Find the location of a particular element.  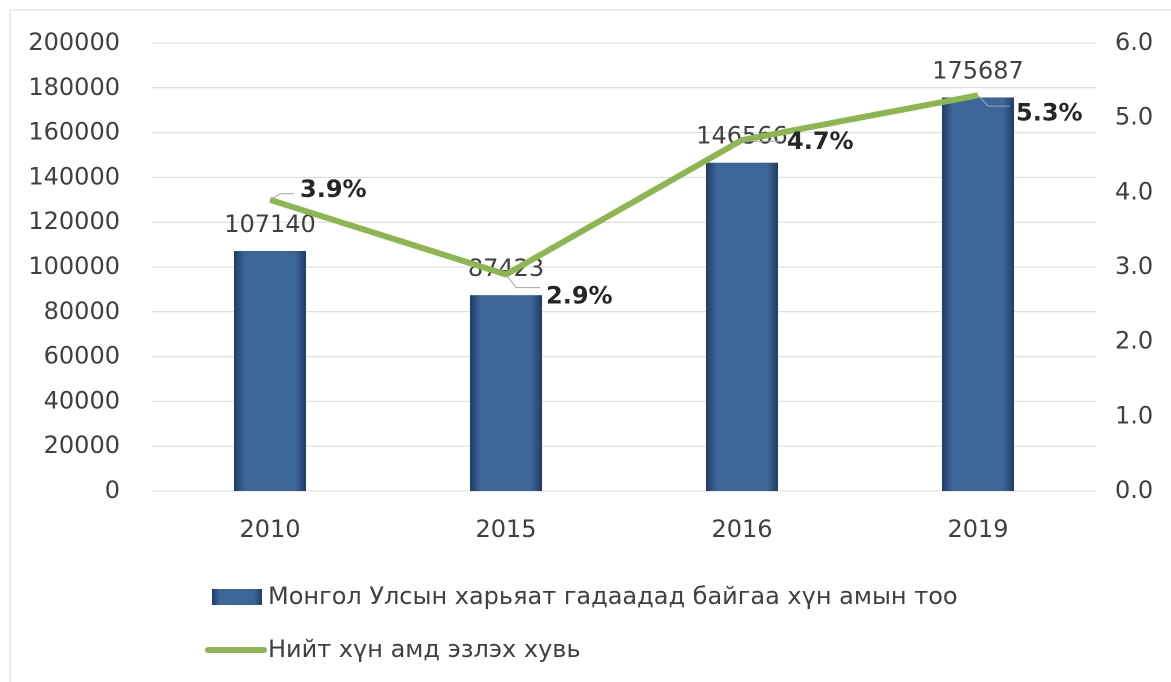

y-tick-label: 200000 is located at coordinates (74, 42).